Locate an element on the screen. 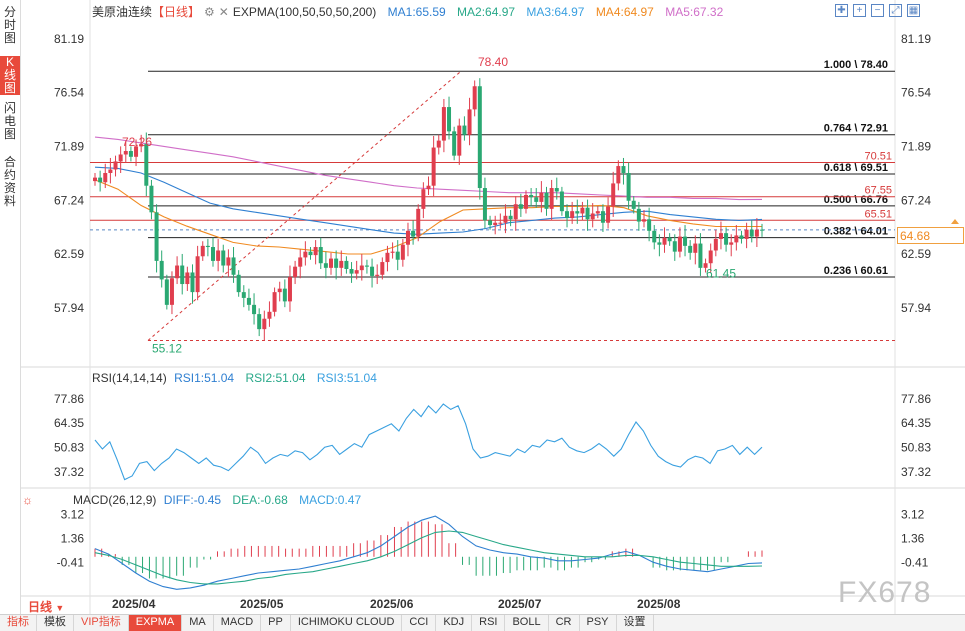 The height and width of the screenshot is (631, 965). zoom-out-icon: − is located at coordinates (877, 10).